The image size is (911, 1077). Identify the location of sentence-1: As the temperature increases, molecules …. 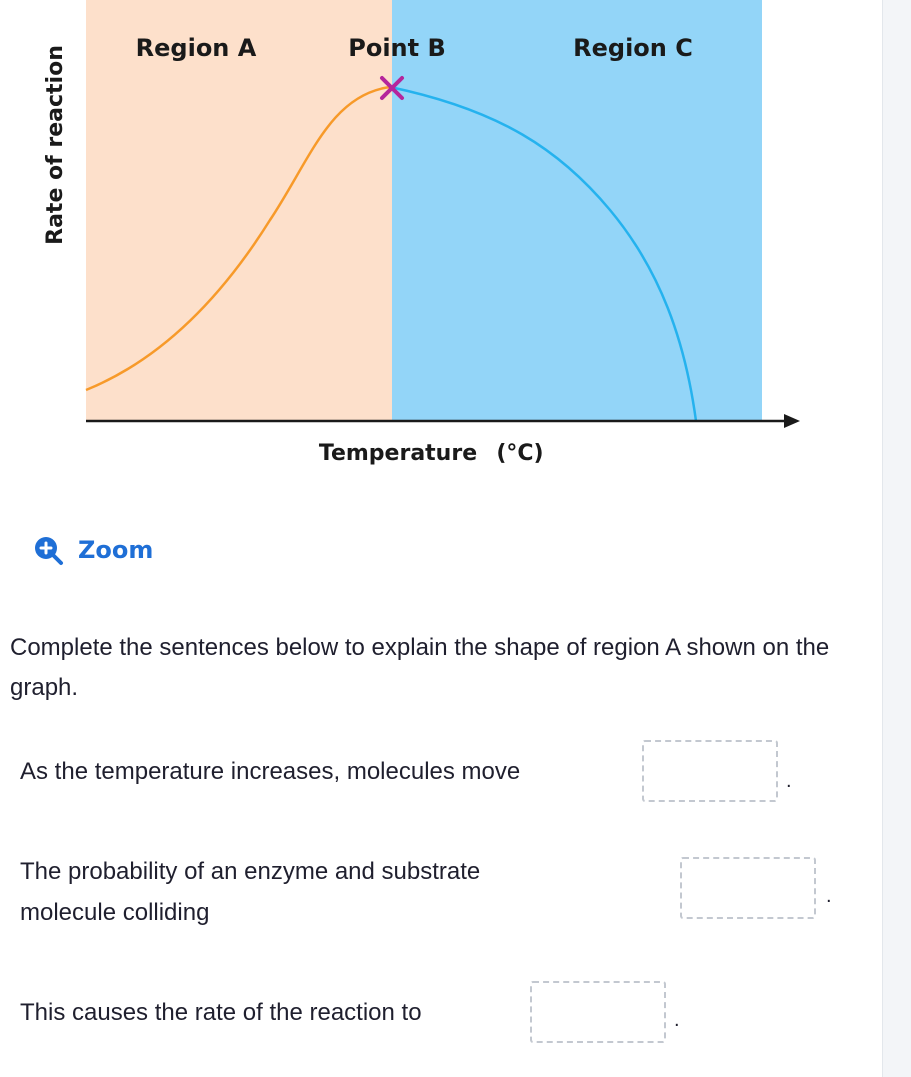
(270, 771).